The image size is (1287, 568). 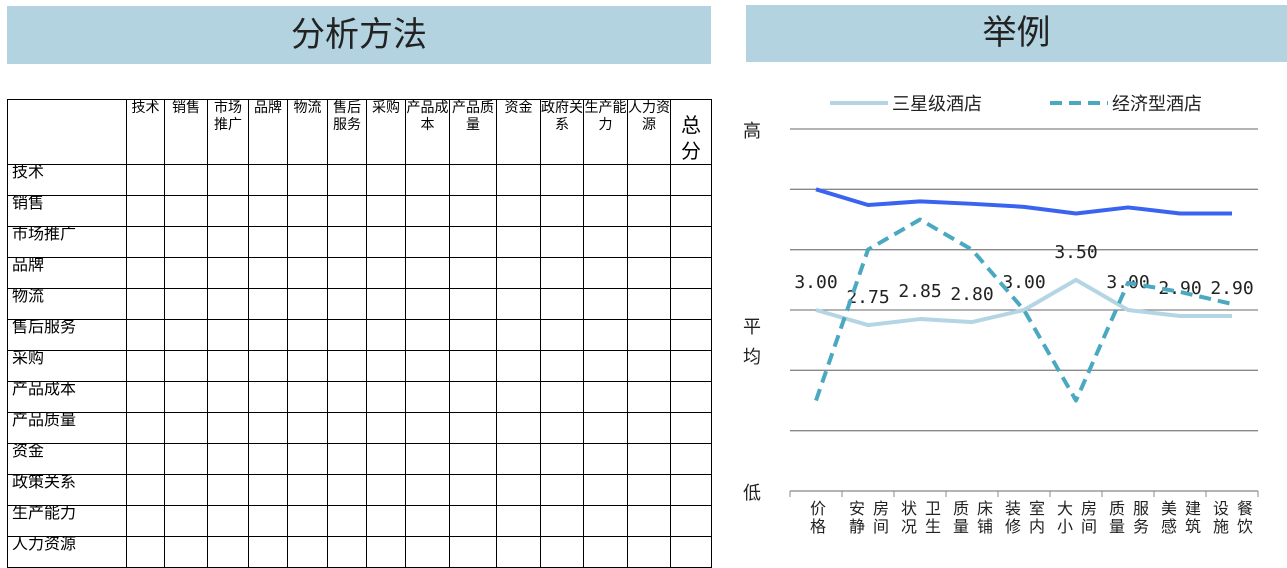 I want to click on column-header: 产品成本, so click(x=427, y=132).